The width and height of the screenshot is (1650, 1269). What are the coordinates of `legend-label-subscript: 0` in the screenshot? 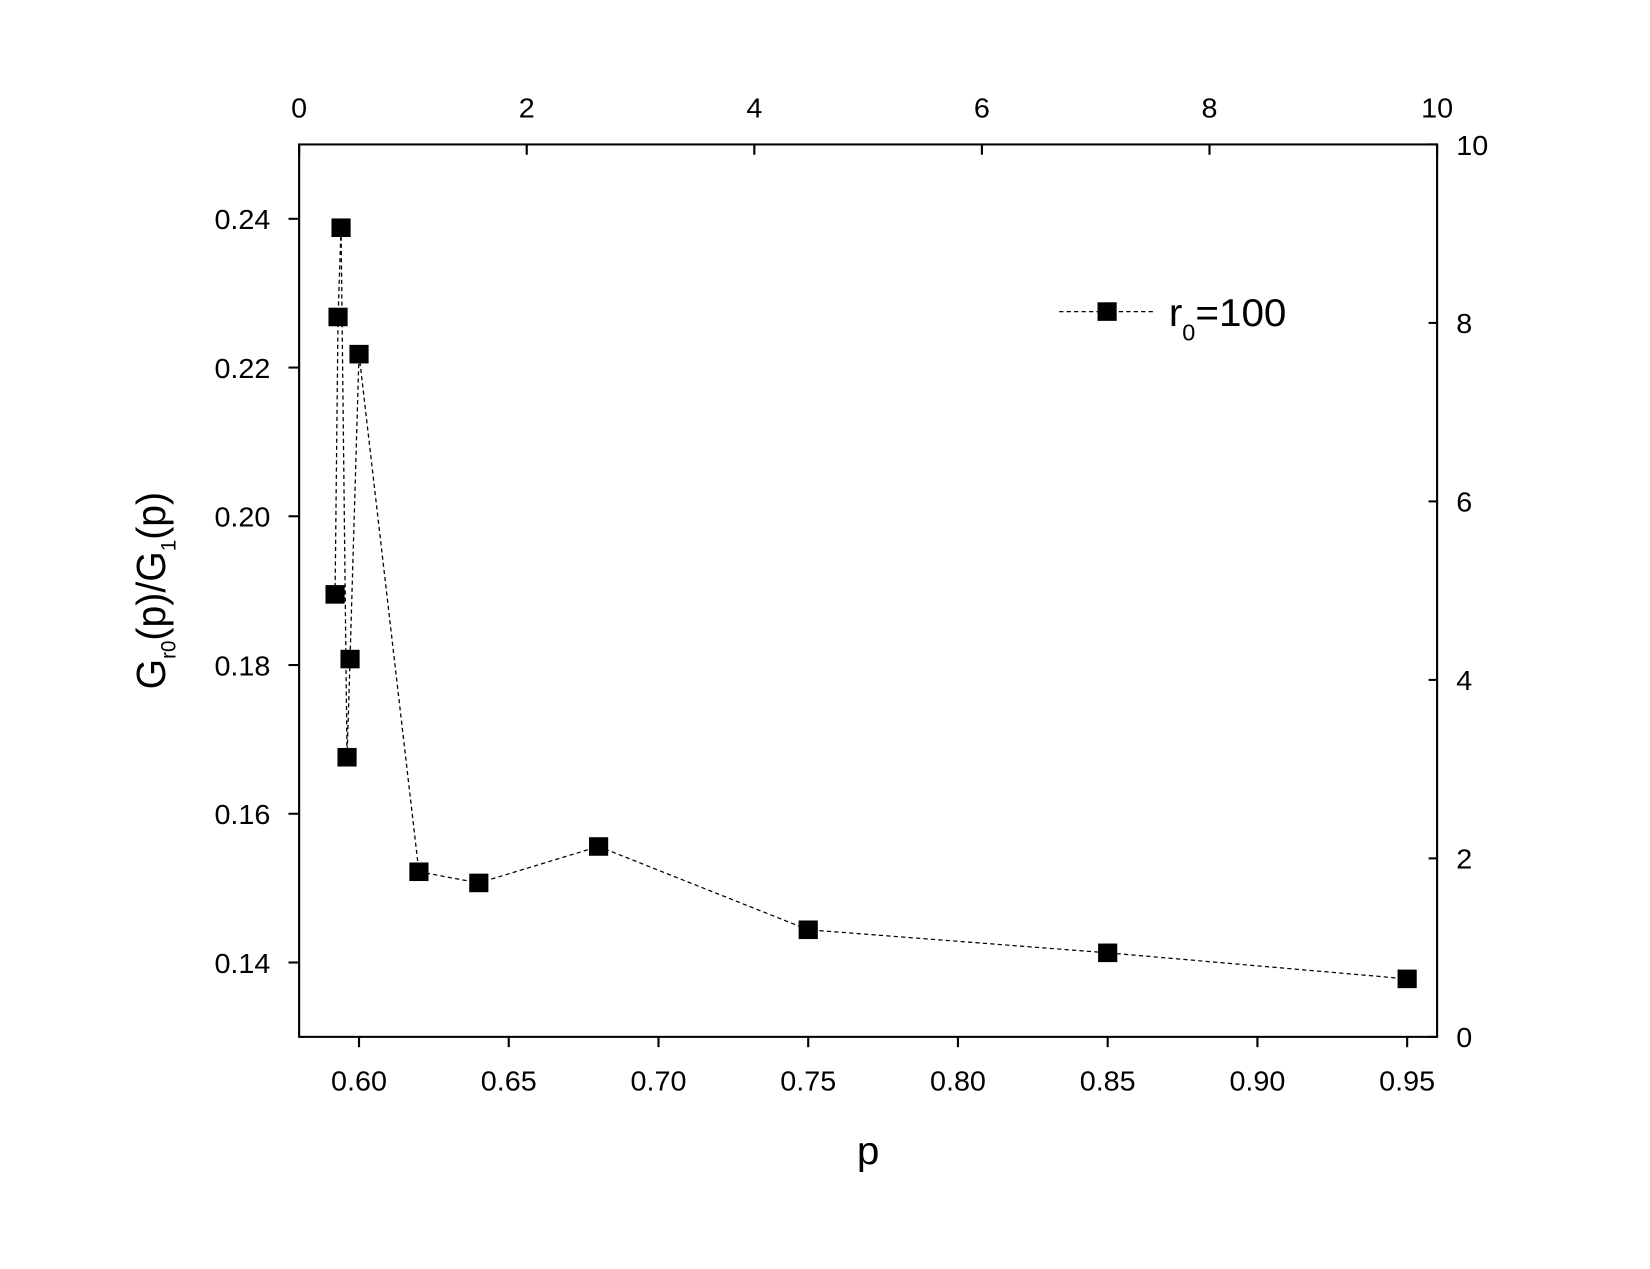 It's located at (1188, 333).